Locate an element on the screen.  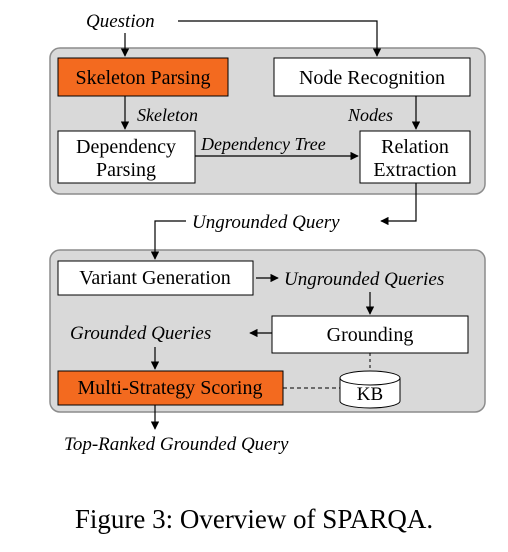
dependency-parsing-label-line2: Parsing is located at coordinates (126, 170).